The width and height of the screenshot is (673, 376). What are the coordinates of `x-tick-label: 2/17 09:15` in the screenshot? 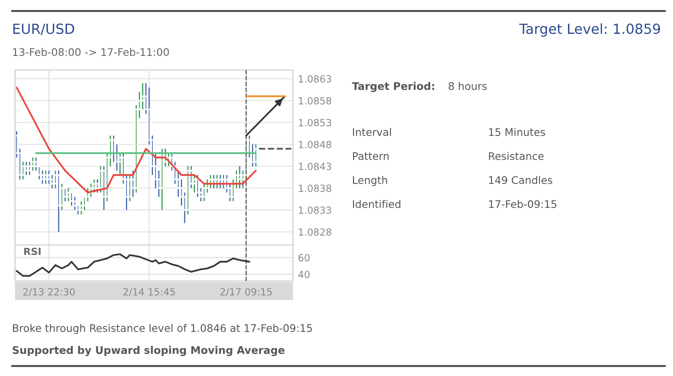 It's located at (246, 292).